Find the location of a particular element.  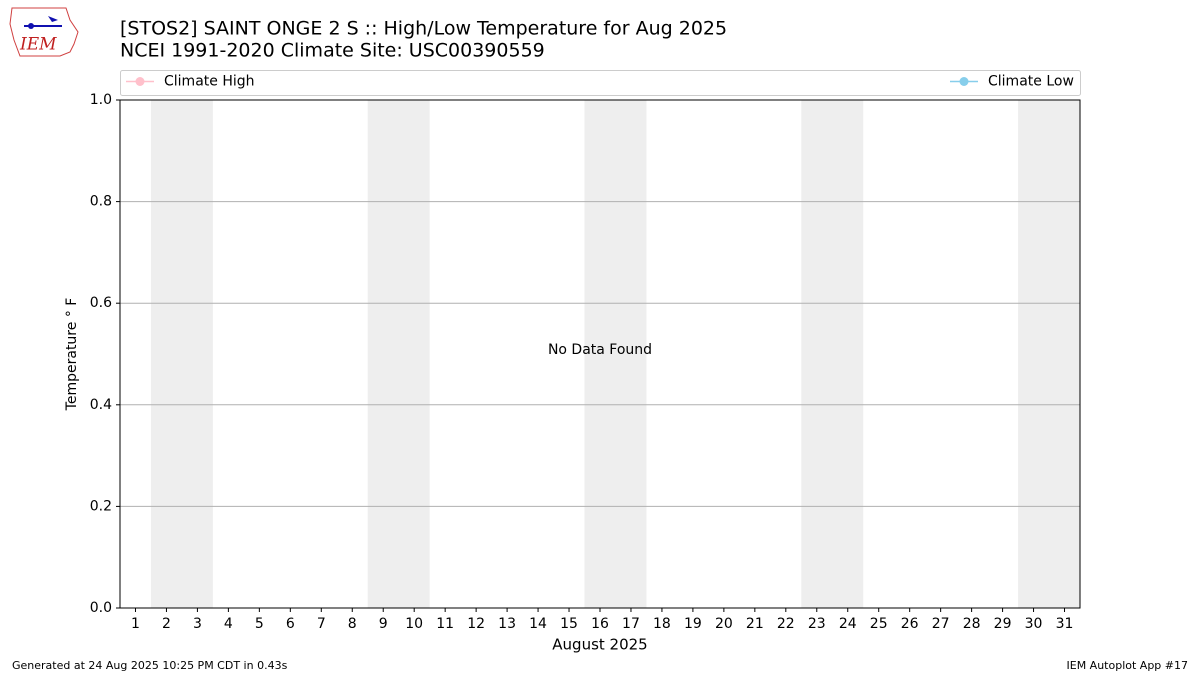

x-tick-label: 5 is located at coordinates (259, 624).